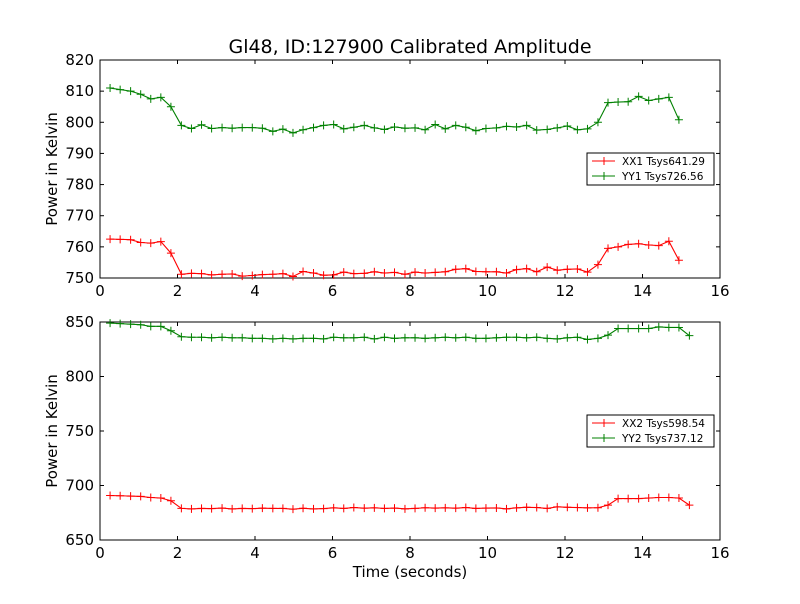  What do you see at coordinates (663, 162) in the screenshot?
I see `top-legend-label-0: XX1 Tsys641.29` at bounding box center [663, 162].